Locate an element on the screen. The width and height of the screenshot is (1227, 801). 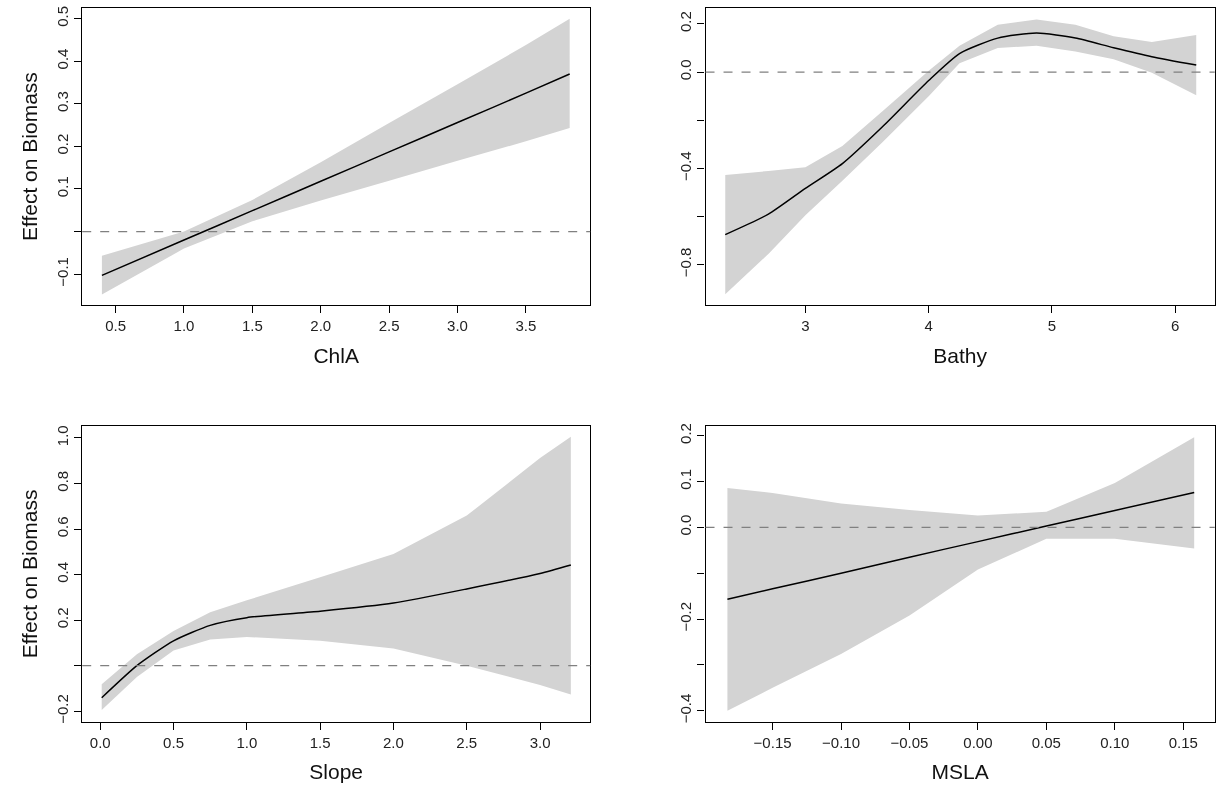
x-tick-label: 0.15 is located at coordinates (1183, 742).